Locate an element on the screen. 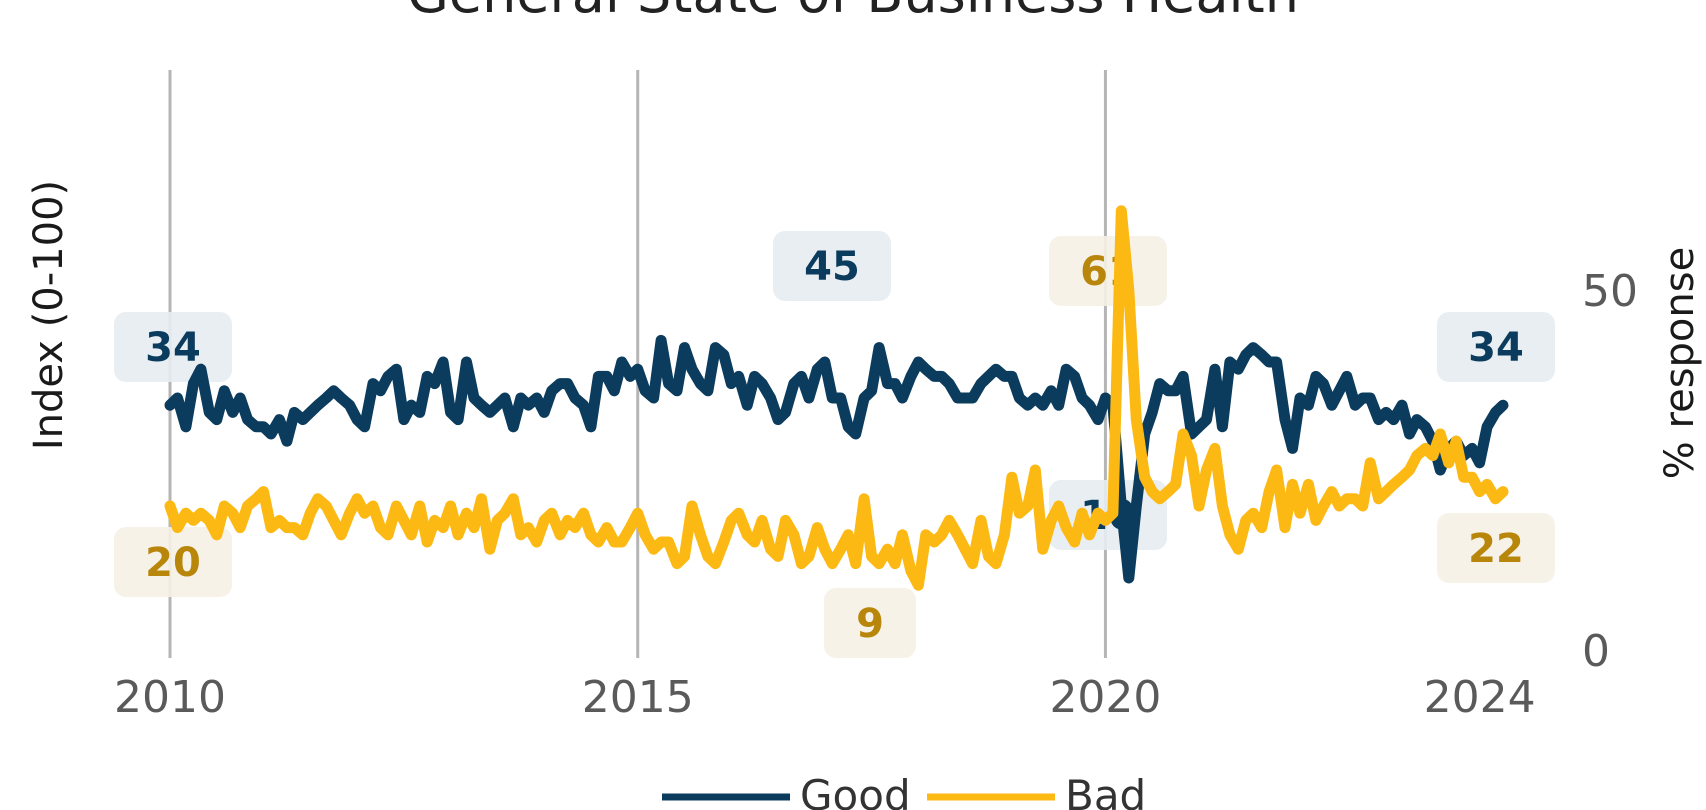 The width and height of the screenshot is (1706, 810). x-tick-label-2020: 2020 is located at coordinates (1105, 697).